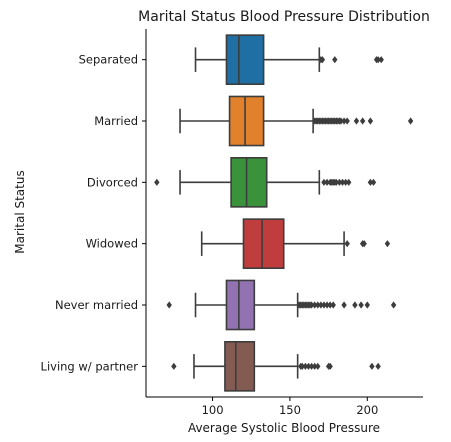  What do you see at coordinates (90, 366) in the screenshot?
I see `y-tick-label: Living w/ partner` at bounding box center [90, 366].